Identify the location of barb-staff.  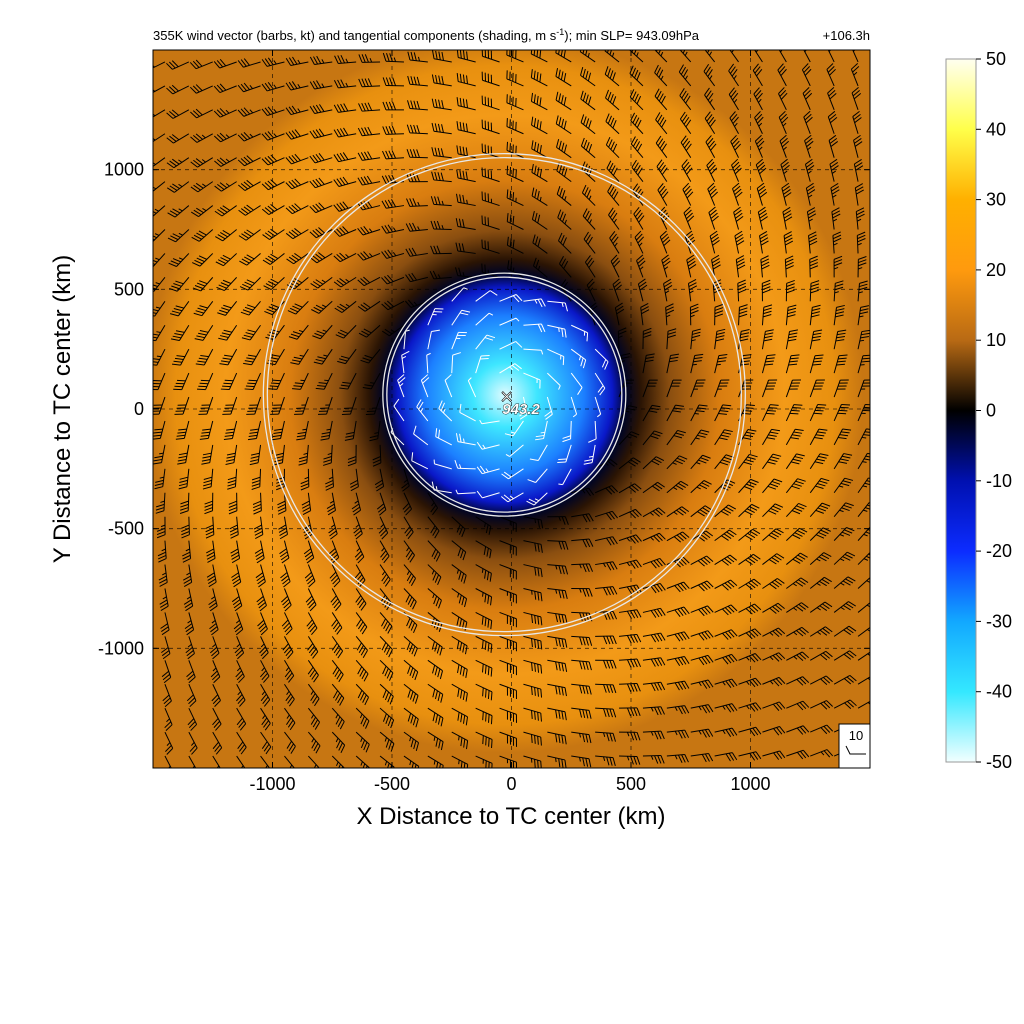
(429, 340).